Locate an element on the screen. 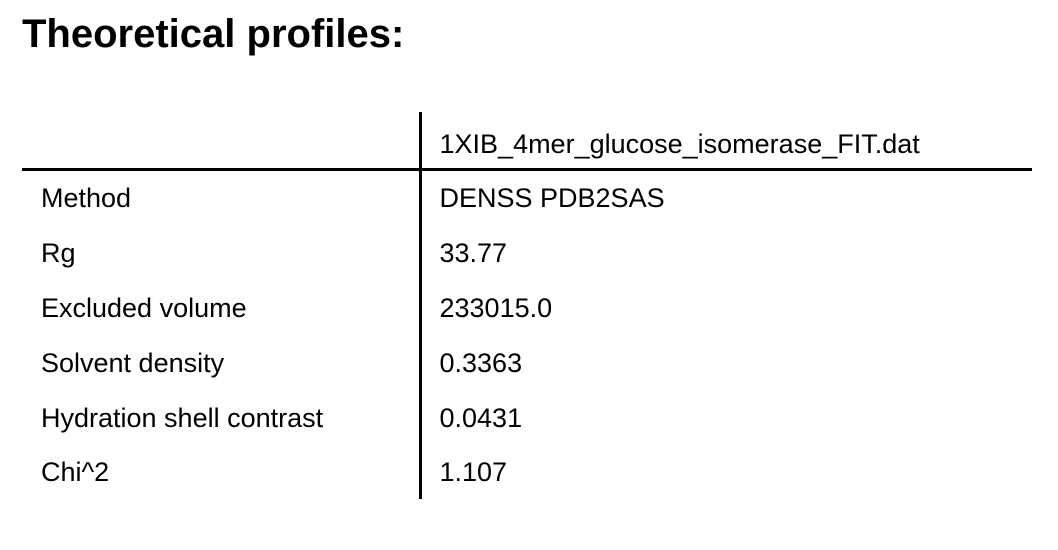 This screenshot has width=1058, height=550. row-value: DENSS PDB2SAS is located at coordinates (725, 197).